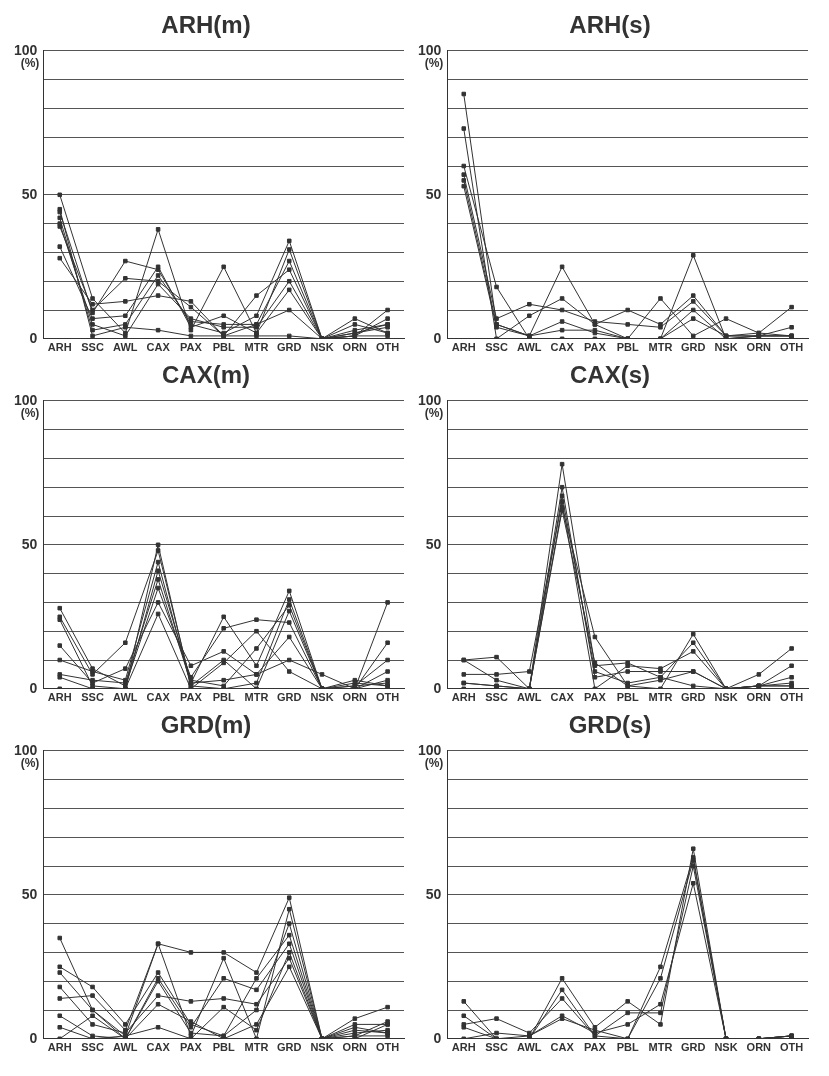 The image size is (829, 1076). I want to click on chart-title: CAX(s), so click(610, 375).